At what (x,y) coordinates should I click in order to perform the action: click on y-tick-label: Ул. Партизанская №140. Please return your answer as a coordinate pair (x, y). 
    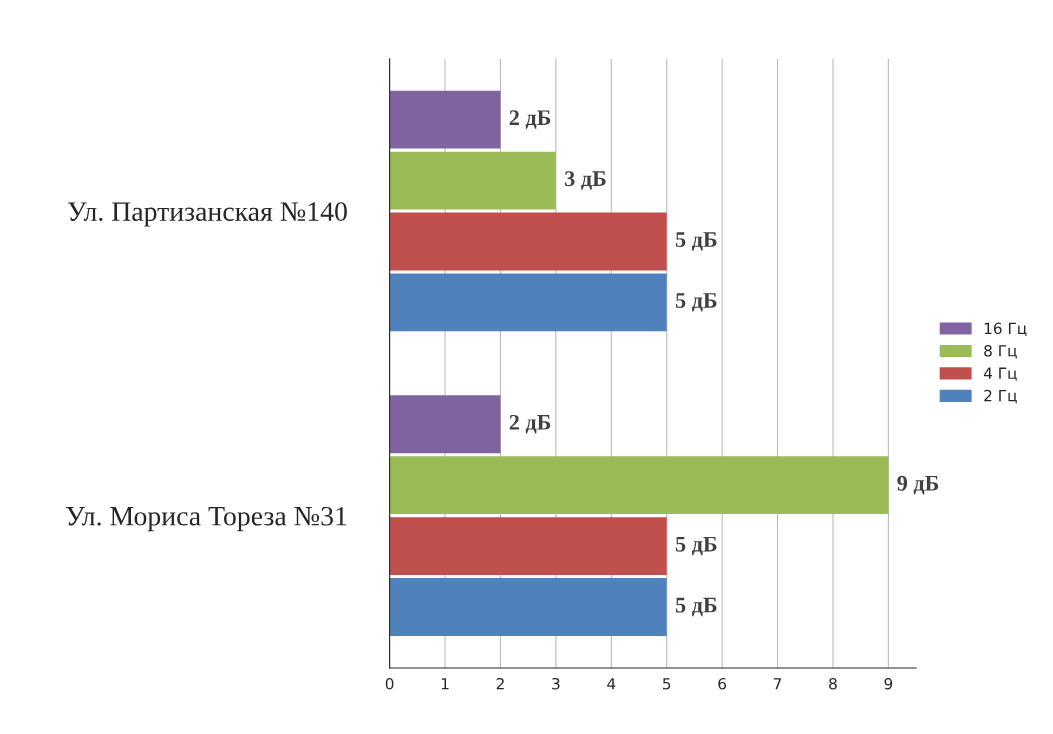
    Looking at the image, I should click on (207, 214).